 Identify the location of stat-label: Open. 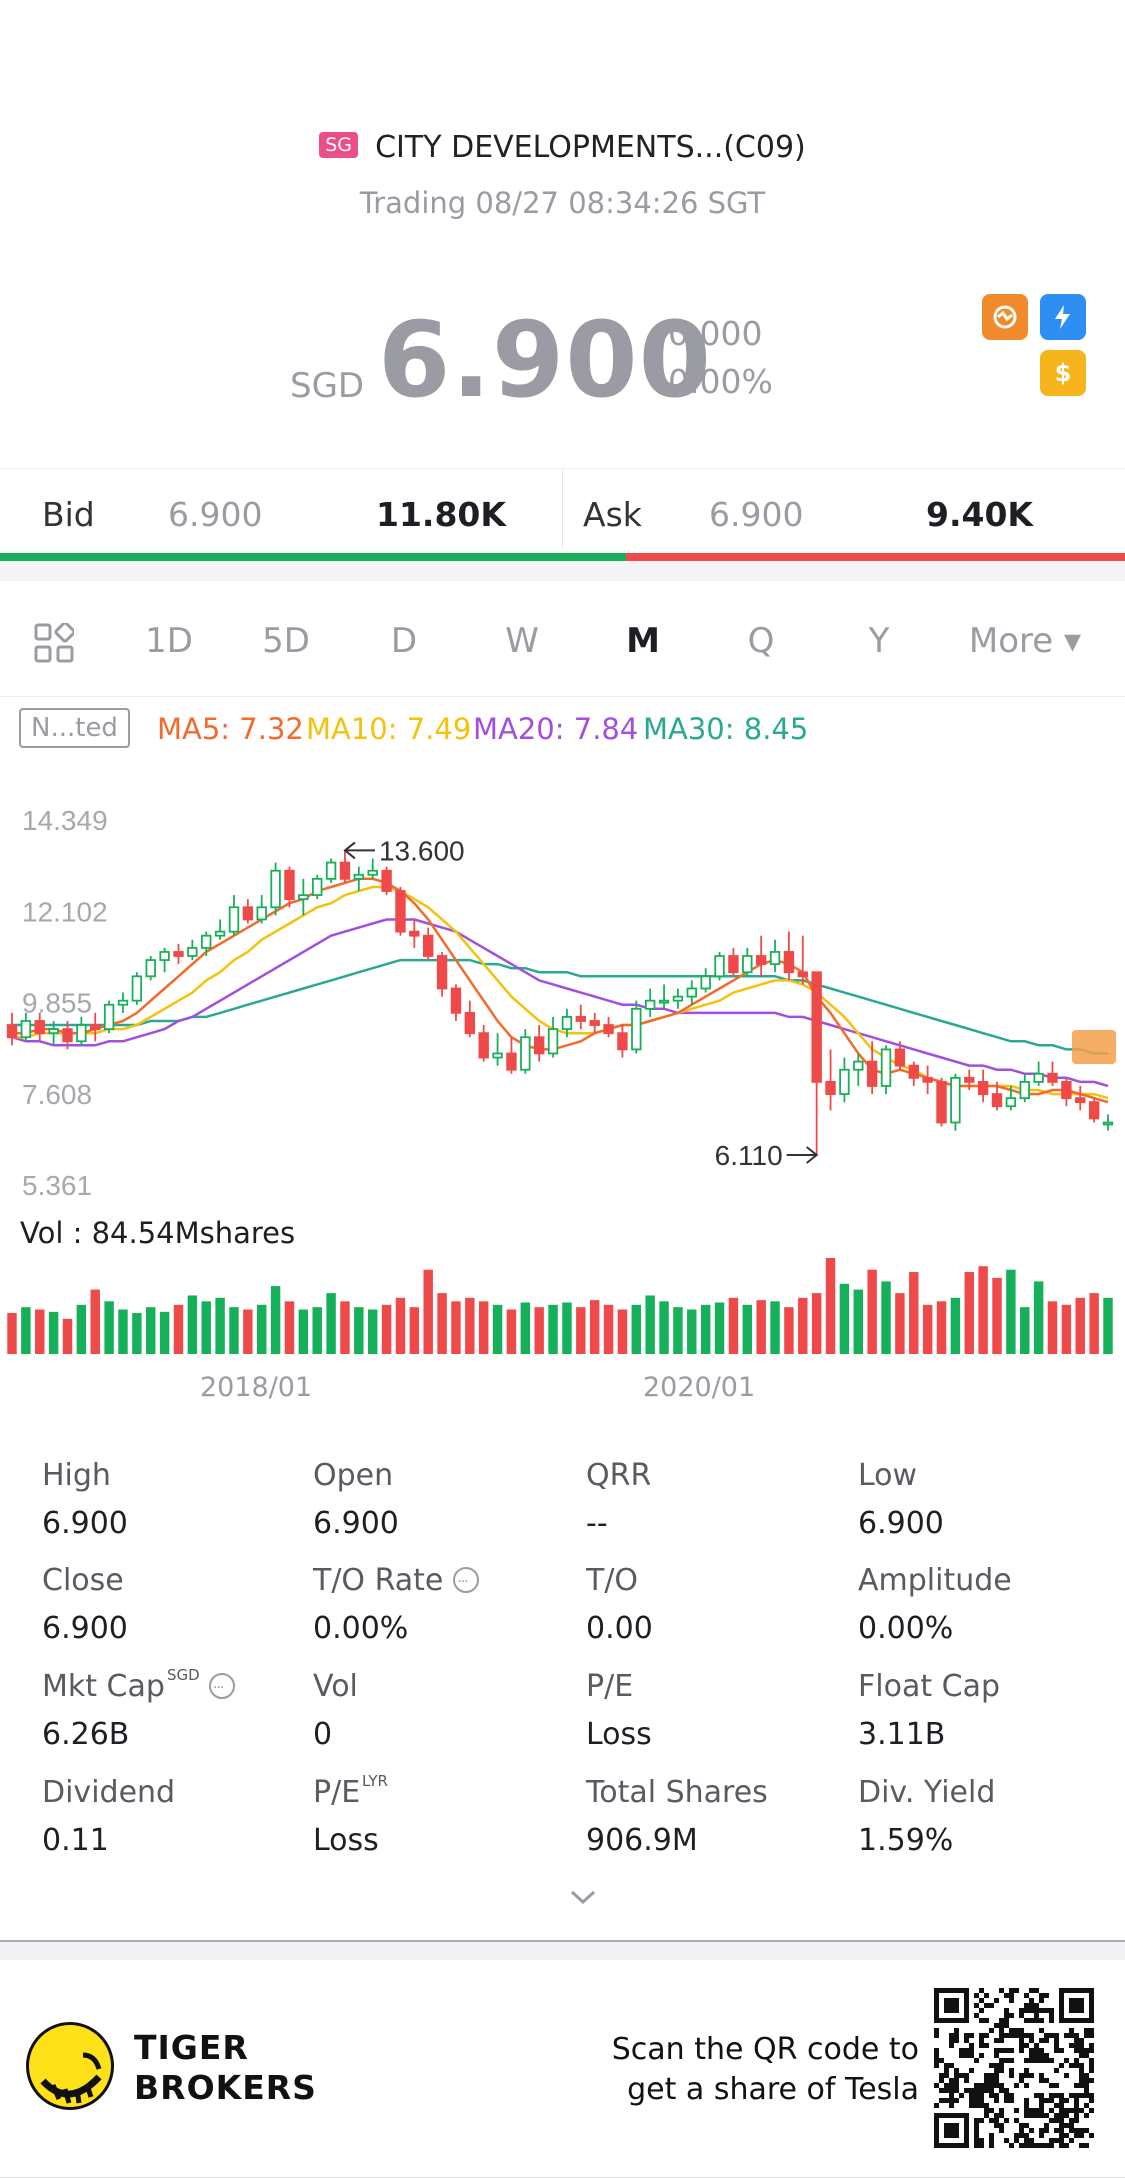
(448, 1476).